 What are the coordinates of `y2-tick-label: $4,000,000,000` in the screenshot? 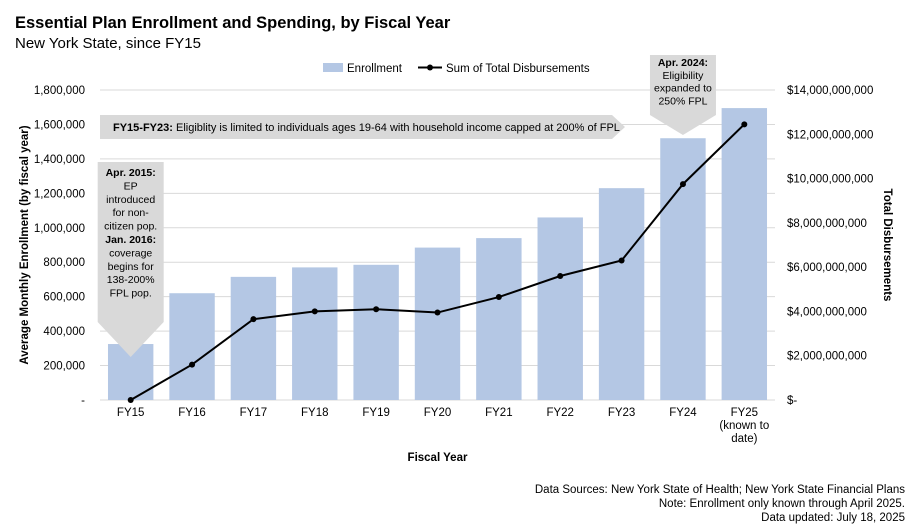 It's located at (827, 312).